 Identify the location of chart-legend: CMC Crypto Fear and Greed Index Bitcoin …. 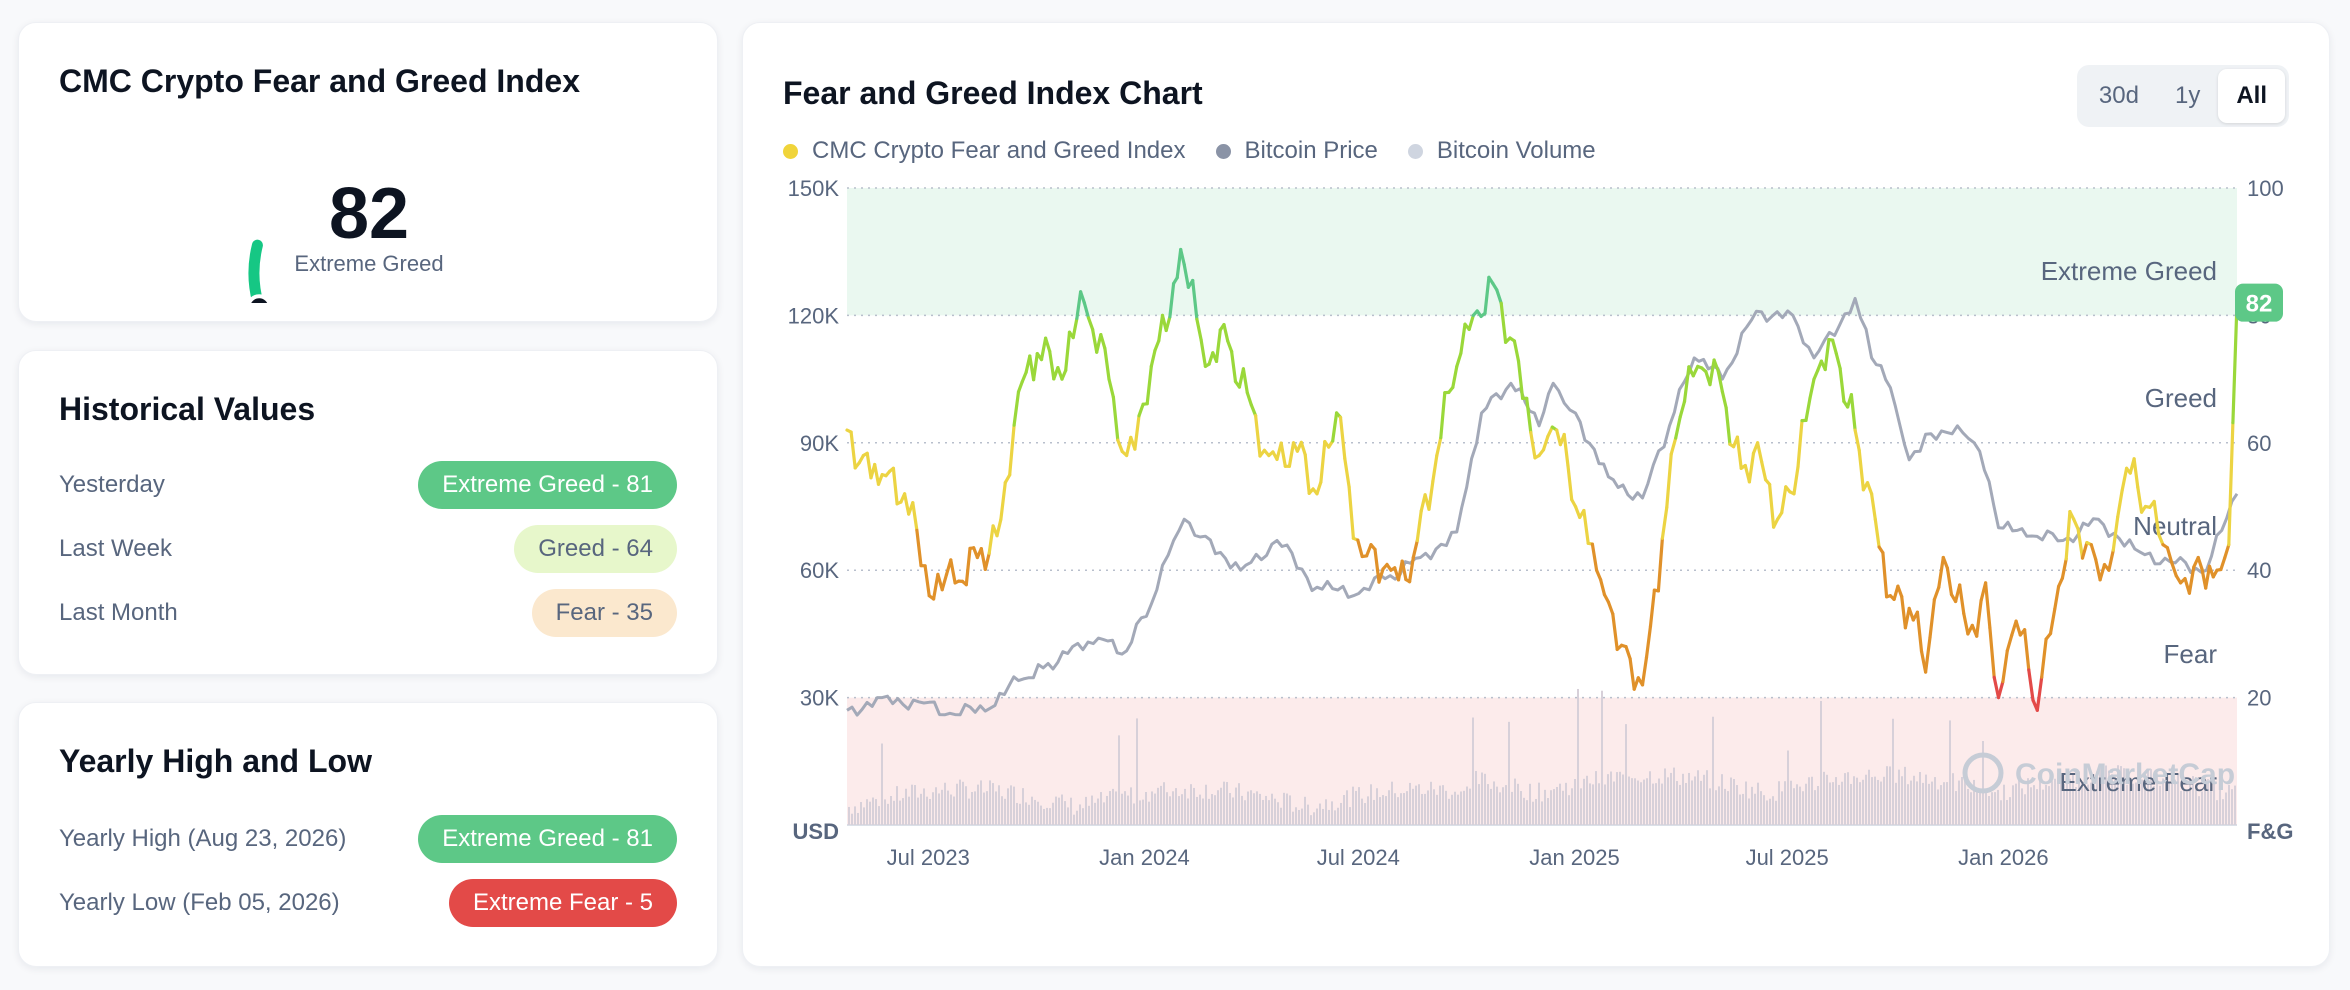
(1189, 151).